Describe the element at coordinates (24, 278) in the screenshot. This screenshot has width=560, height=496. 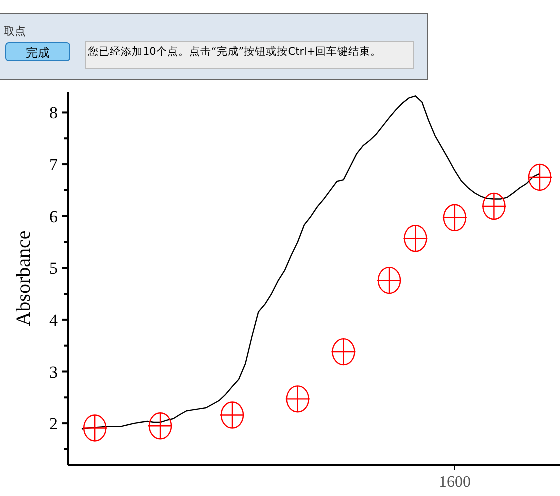
I see `y-axis-title: Absorbance` at that location.